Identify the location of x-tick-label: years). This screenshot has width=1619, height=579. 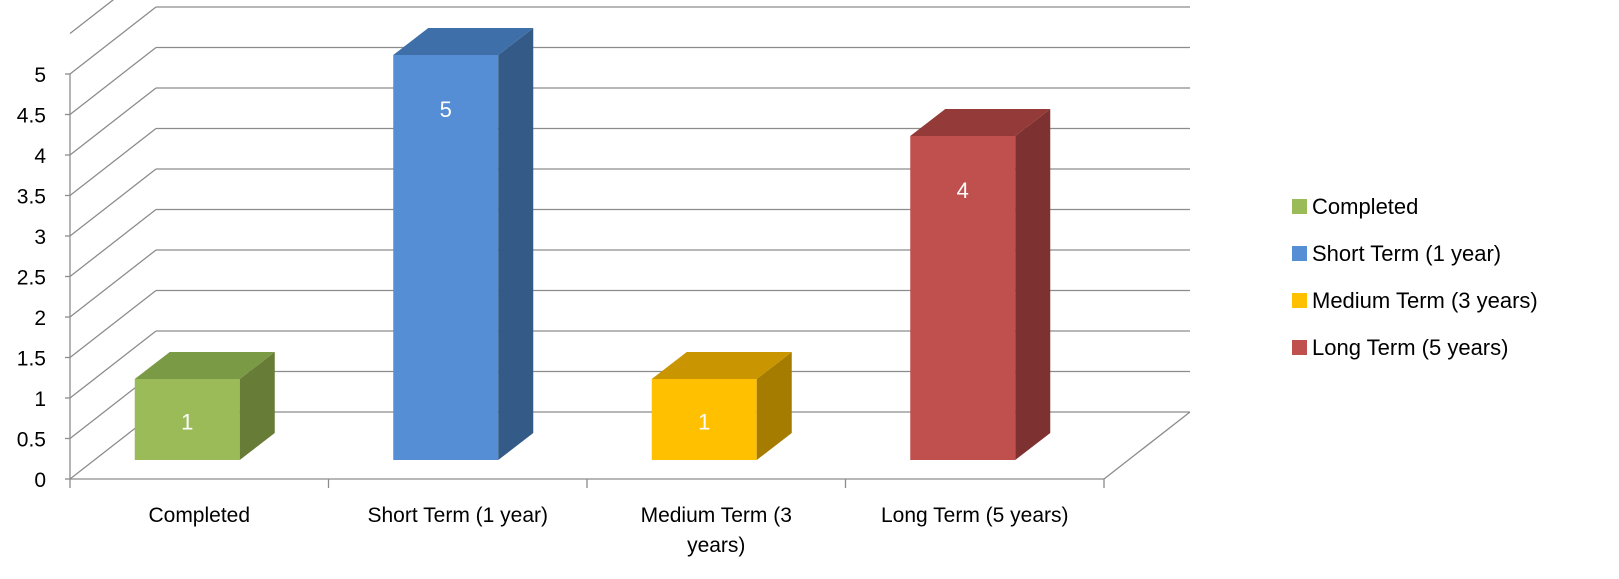
(716, 545).